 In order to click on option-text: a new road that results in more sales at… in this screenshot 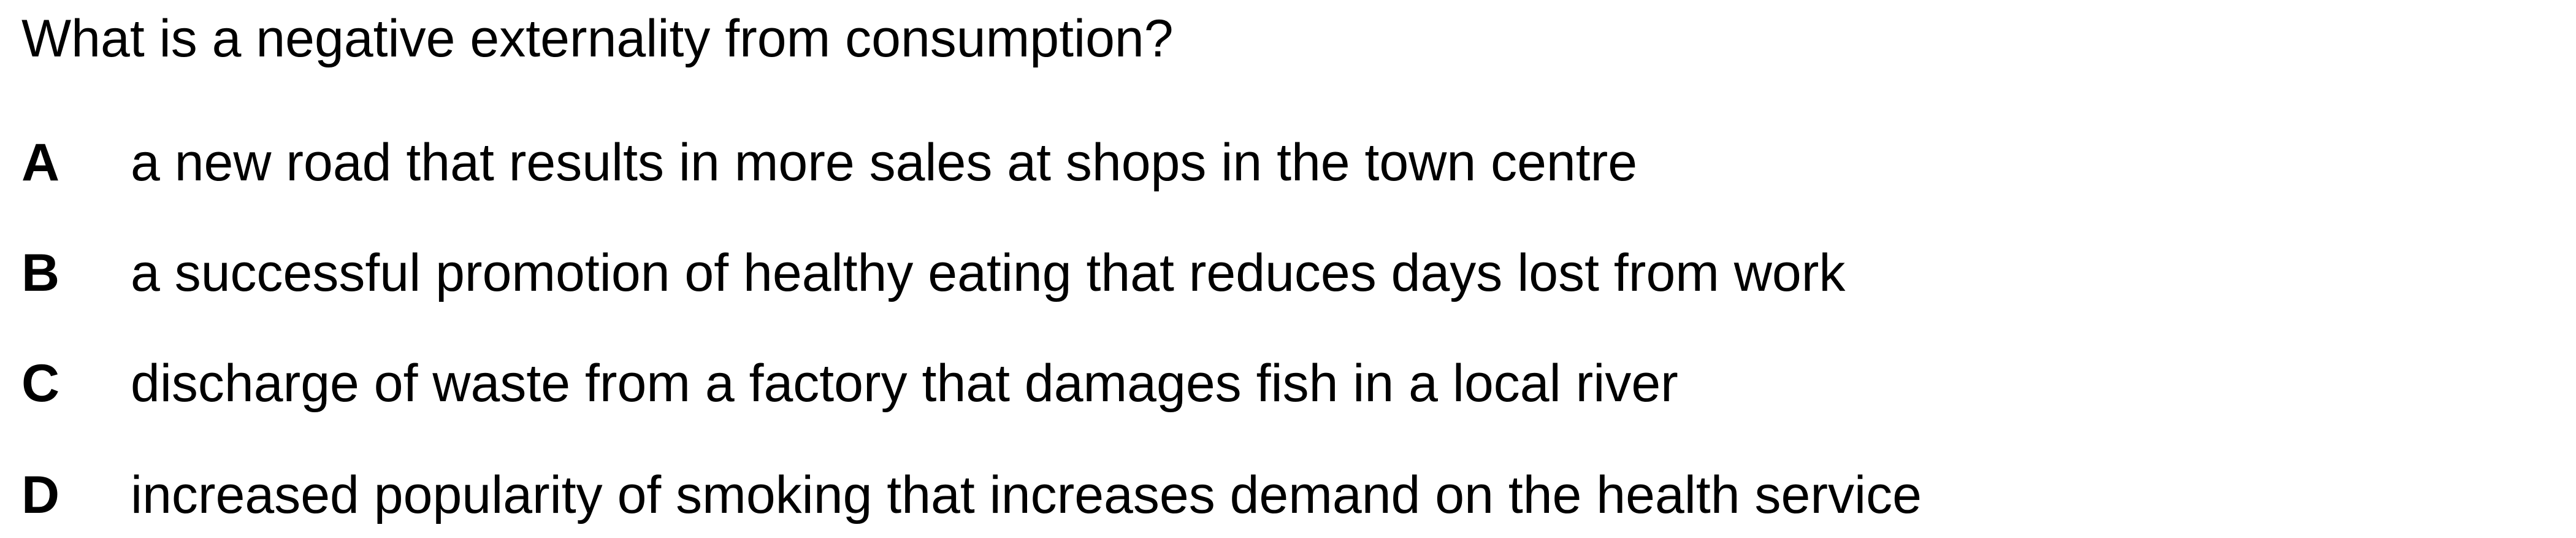, I will do `click(884, 162)`.